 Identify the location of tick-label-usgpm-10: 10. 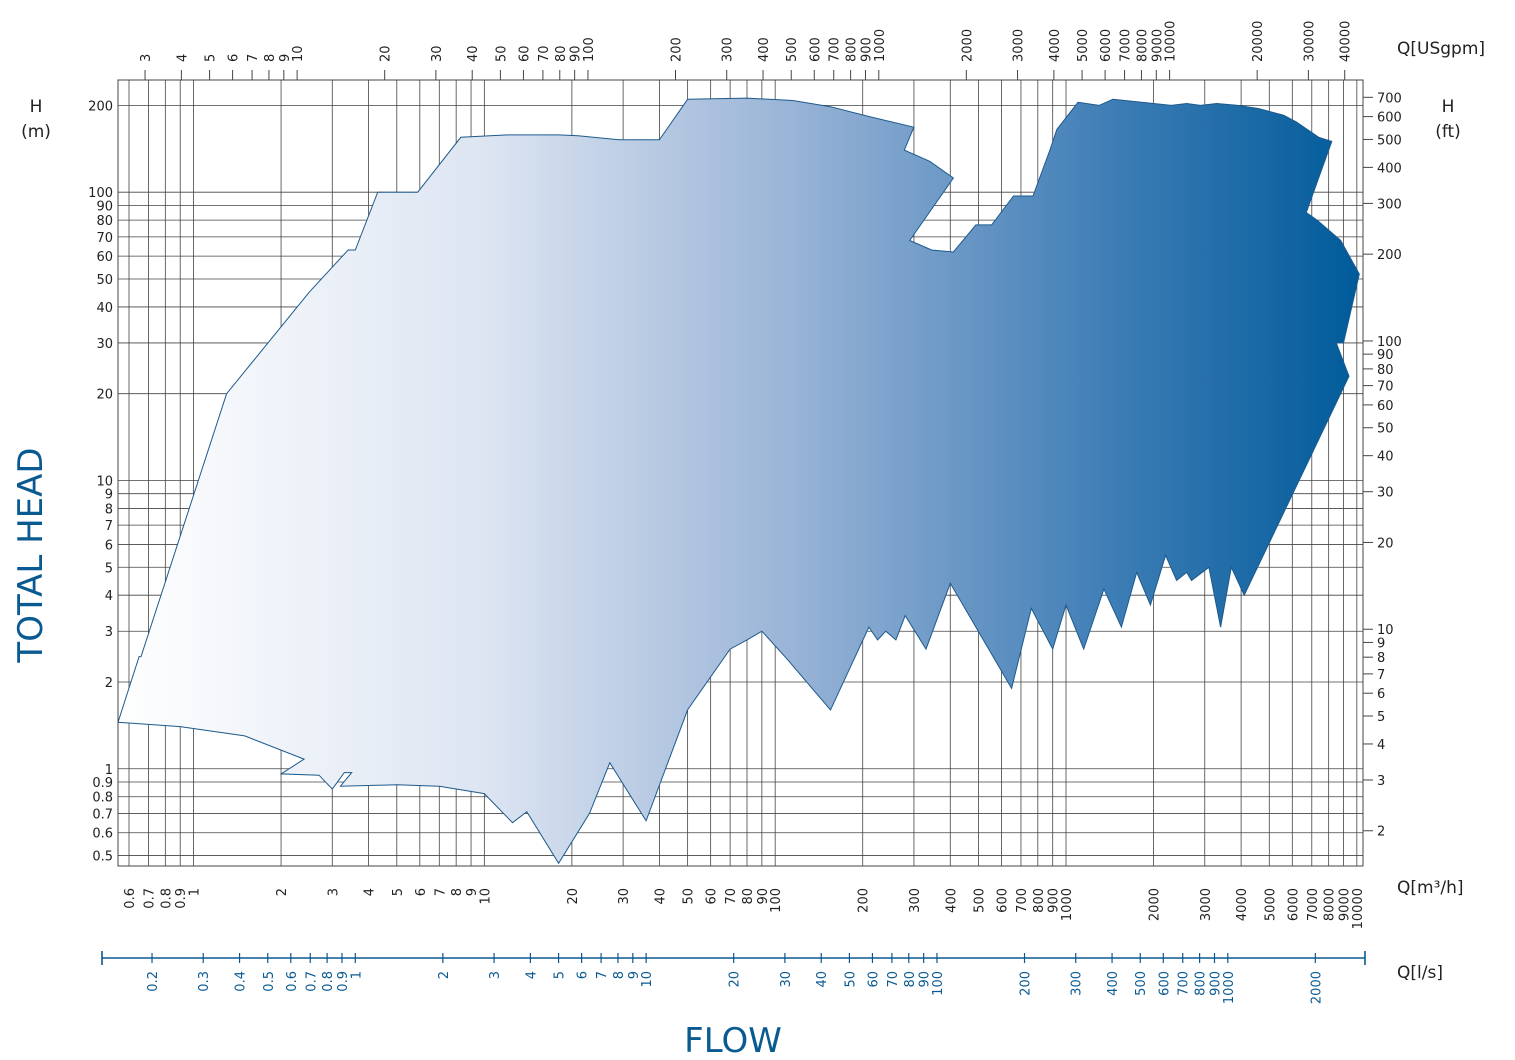
(298, 53).